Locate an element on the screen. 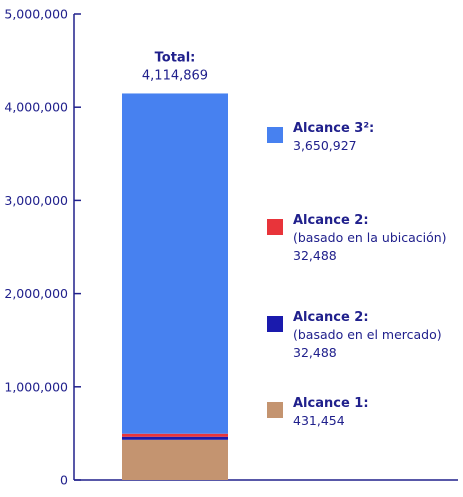 The height and width of the screenshot is (497, 463). legend-subtitle: (basado en la ubicación) is located at coordinates (370, 237).